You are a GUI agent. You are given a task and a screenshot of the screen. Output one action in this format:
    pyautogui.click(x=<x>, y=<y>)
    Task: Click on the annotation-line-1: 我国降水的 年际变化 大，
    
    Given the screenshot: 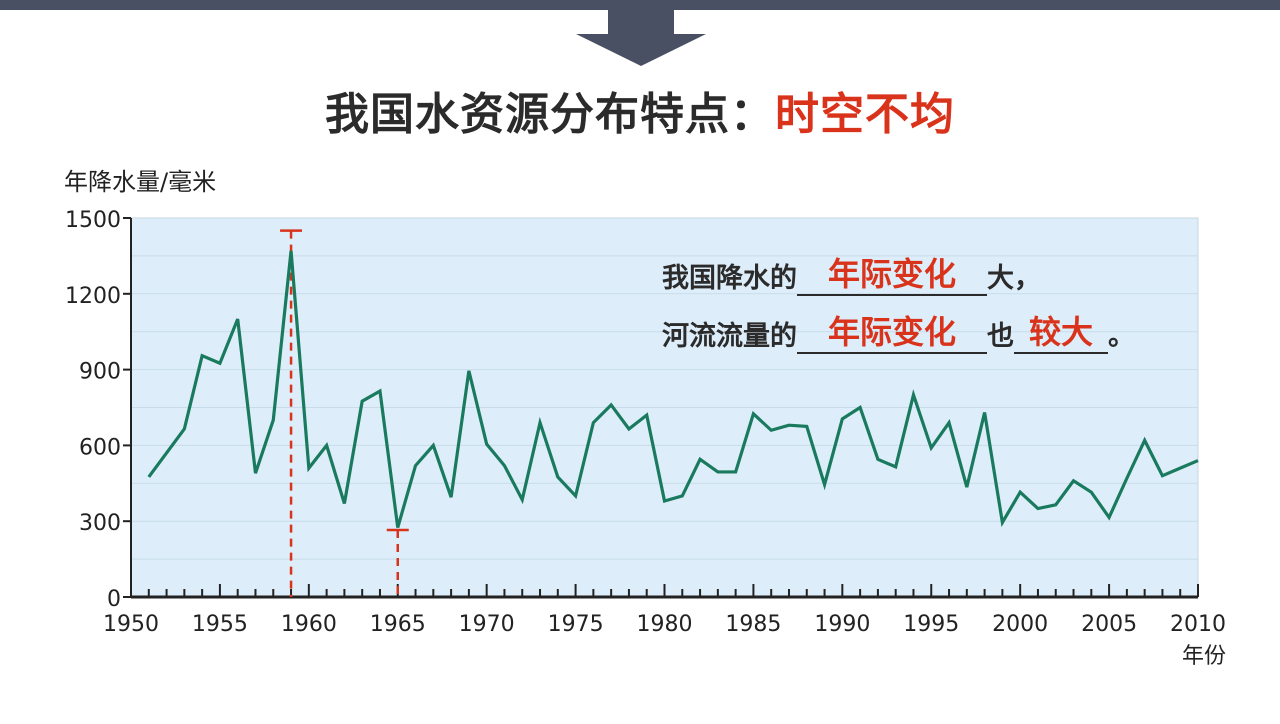 What is the action you would take?
    pyautogui.click(x=898, y=279)
    